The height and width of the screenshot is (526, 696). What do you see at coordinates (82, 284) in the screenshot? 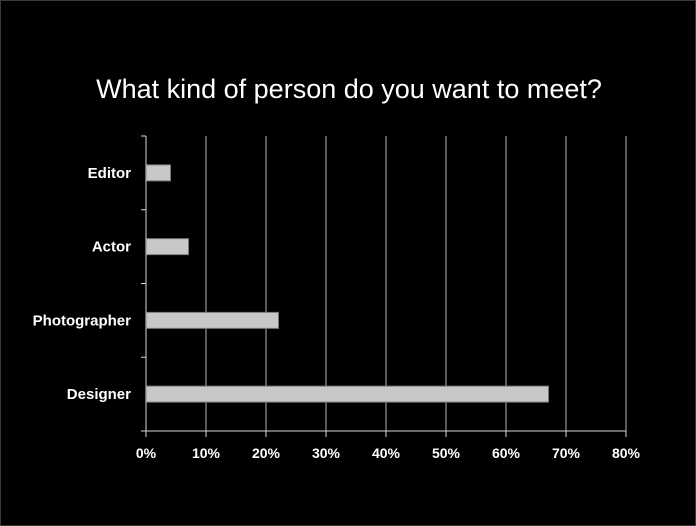
I see `category-labels: Editor Actor Photographer Designer` at bounding box center [82, 284].